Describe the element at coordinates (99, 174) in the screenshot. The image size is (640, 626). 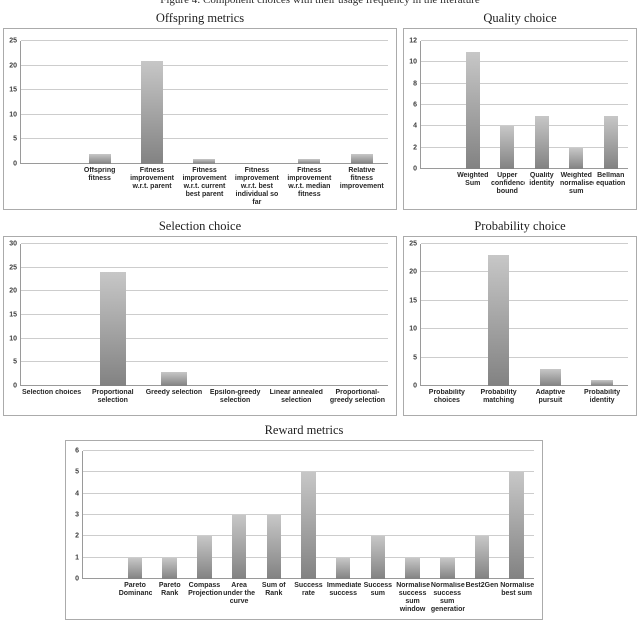
I see `x-label: Offspring fitness` at that location.